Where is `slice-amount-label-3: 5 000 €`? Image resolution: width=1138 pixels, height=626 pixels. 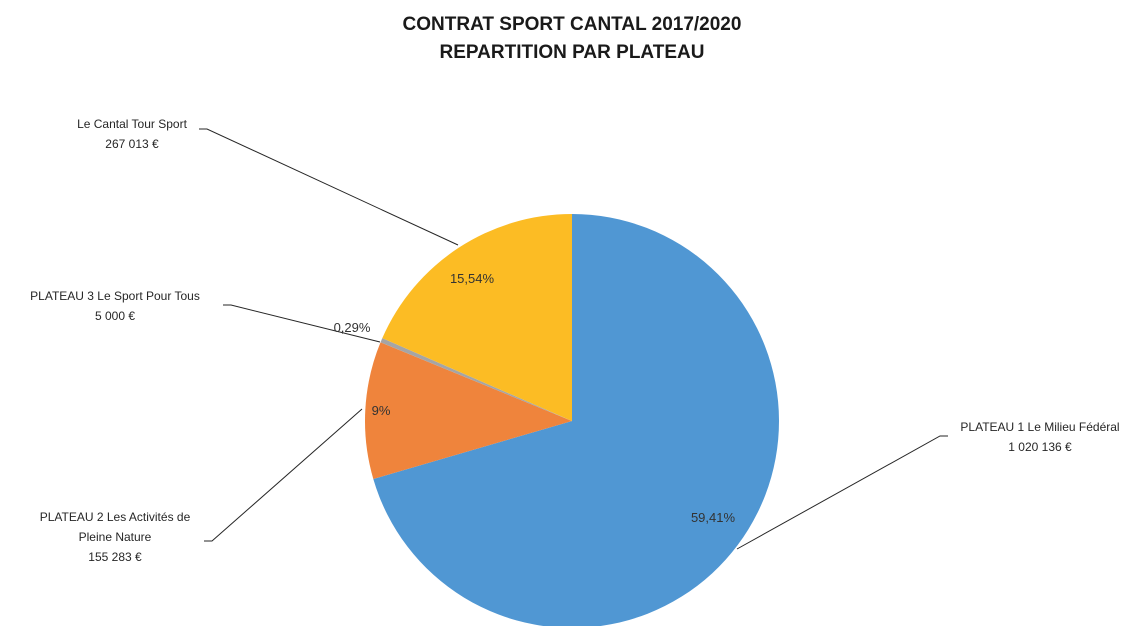
slice-amount-label-3: 5 000 € is located at coordinates (115, 316).